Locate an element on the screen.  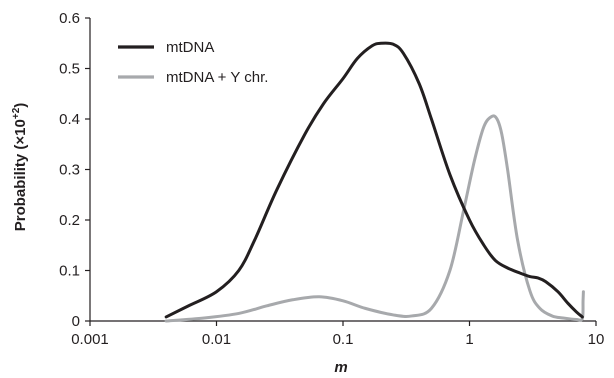
y-axis-title-main: Probability (×10 is located at coordinates (20, 175).